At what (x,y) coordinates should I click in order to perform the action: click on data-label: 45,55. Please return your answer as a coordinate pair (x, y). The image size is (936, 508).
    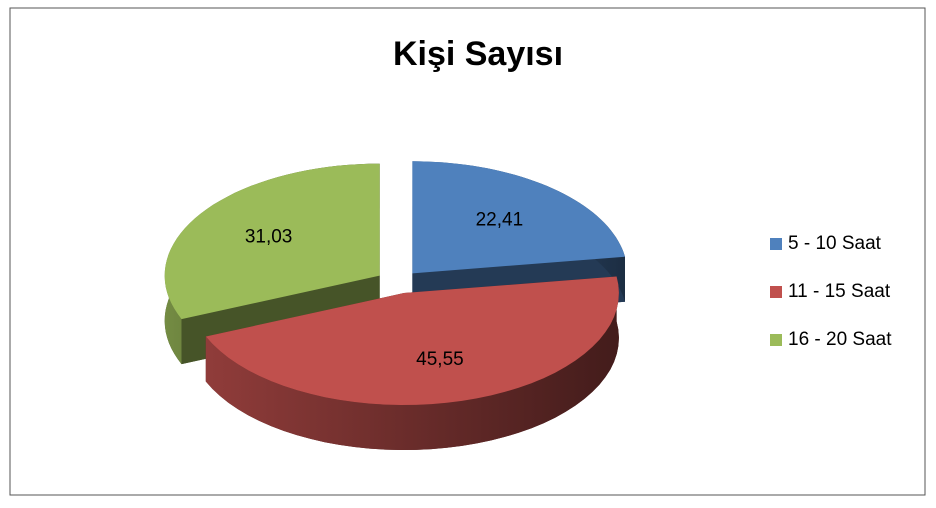
    Looking at the image, I should click on (440, 359).